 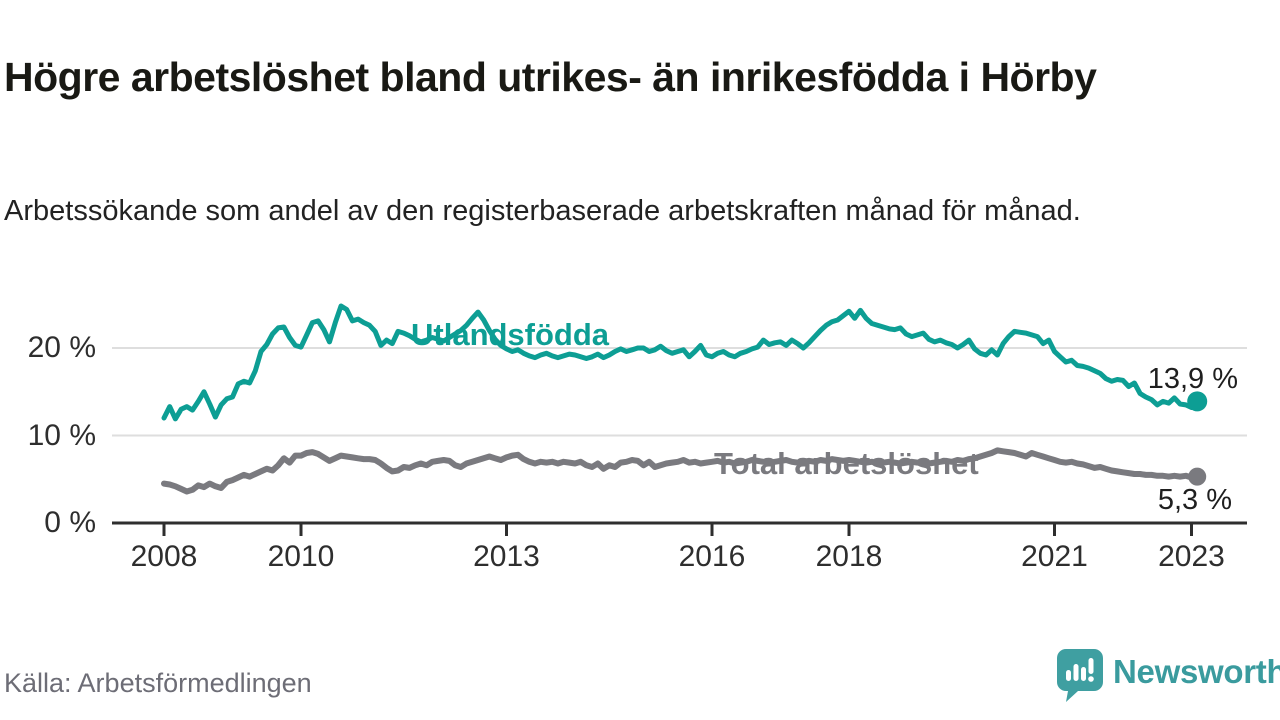 I want to click on y-tick-label-0: 0 %, so click(x=70, y=522).